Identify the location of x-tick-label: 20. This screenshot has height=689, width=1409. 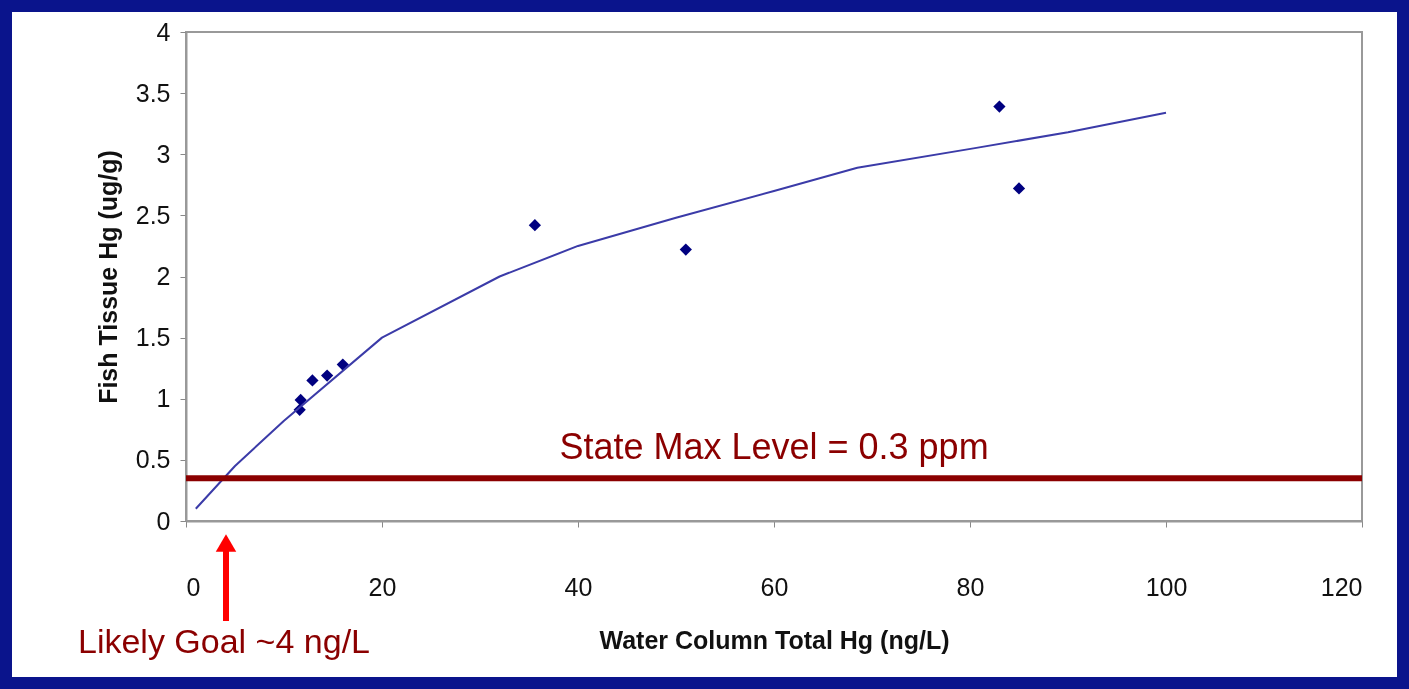
(382, 586).